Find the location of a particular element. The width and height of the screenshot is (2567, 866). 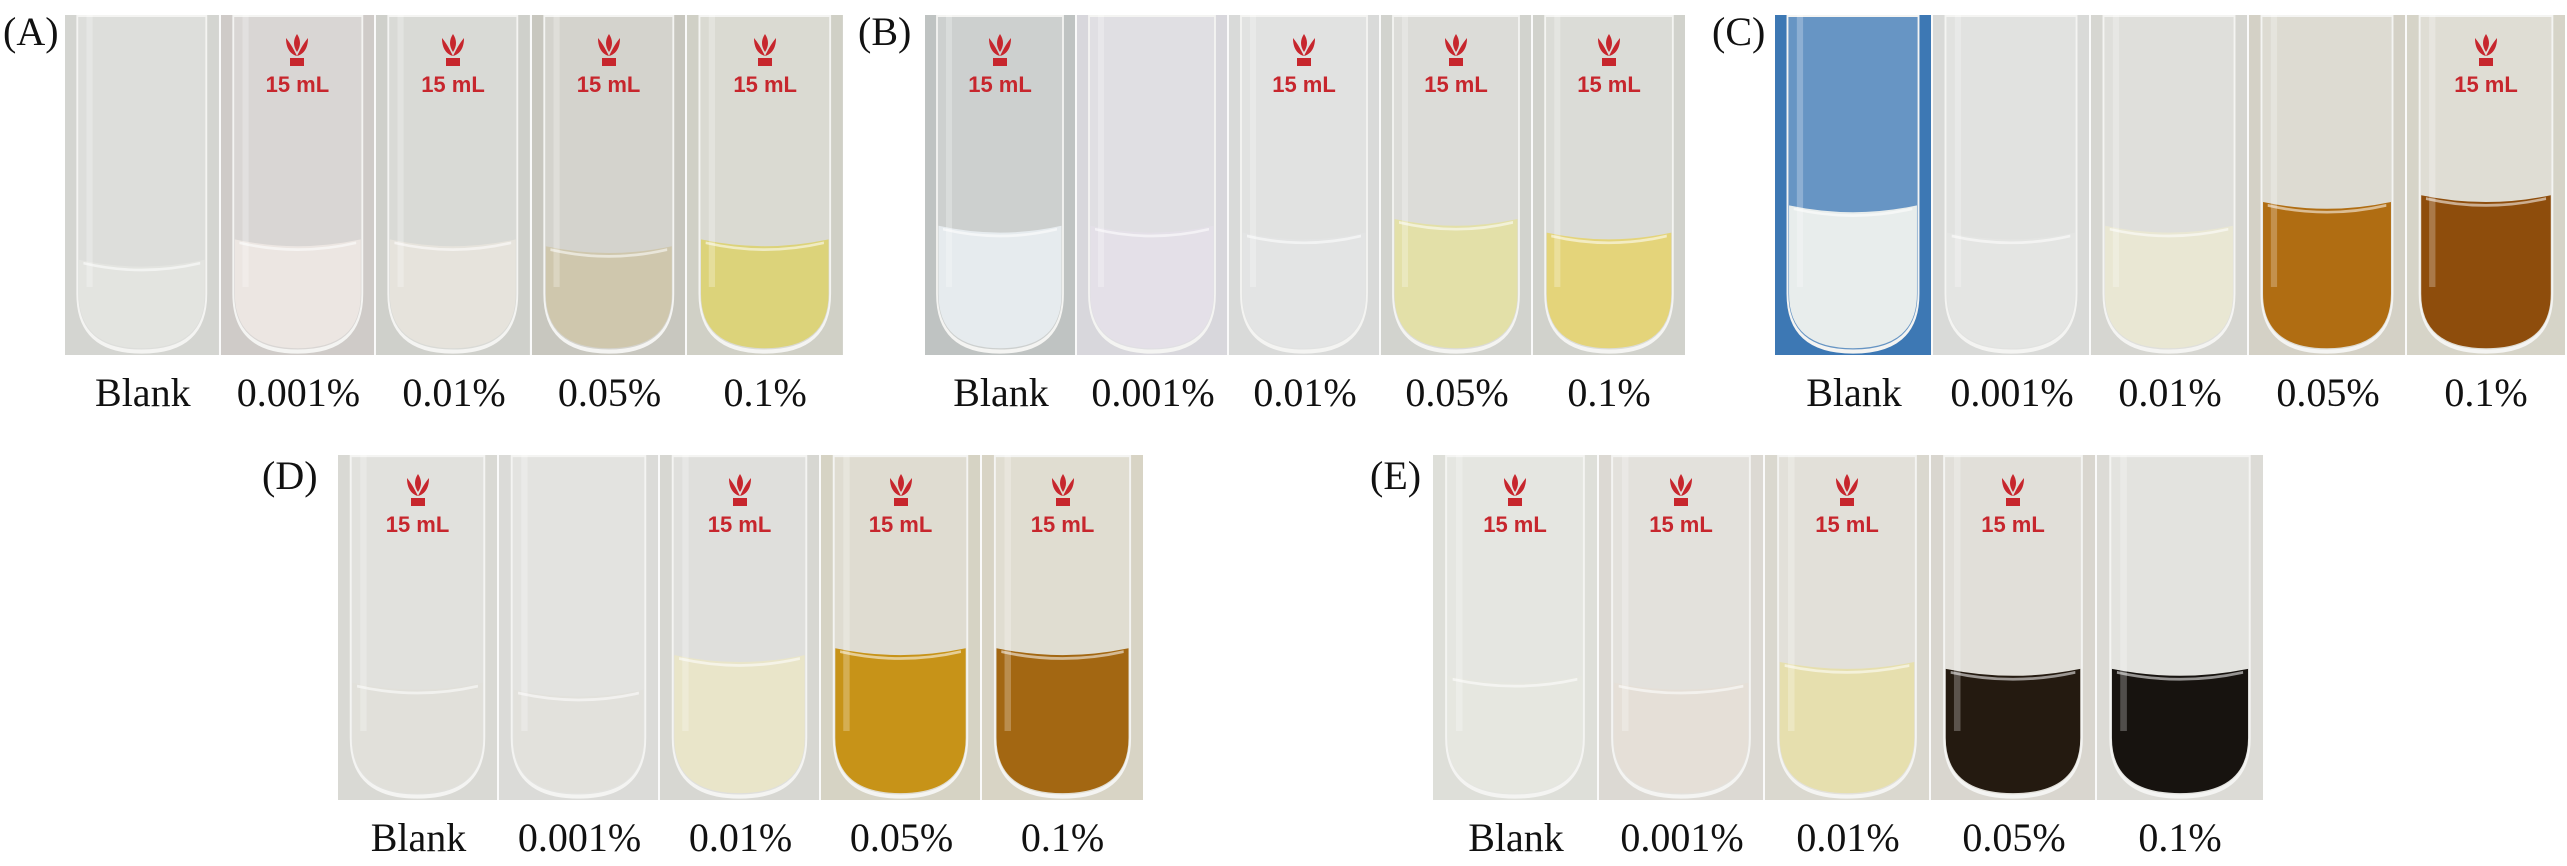

panel-label-d: (D) is located at coordinates (290, 475).